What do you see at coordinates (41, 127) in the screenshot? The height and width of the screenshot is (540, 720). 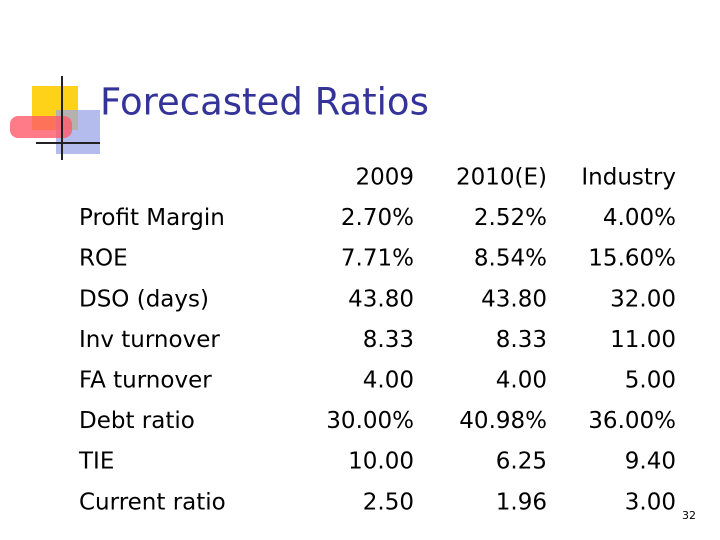 I see `deco-red` at bounding box center [41, 127].